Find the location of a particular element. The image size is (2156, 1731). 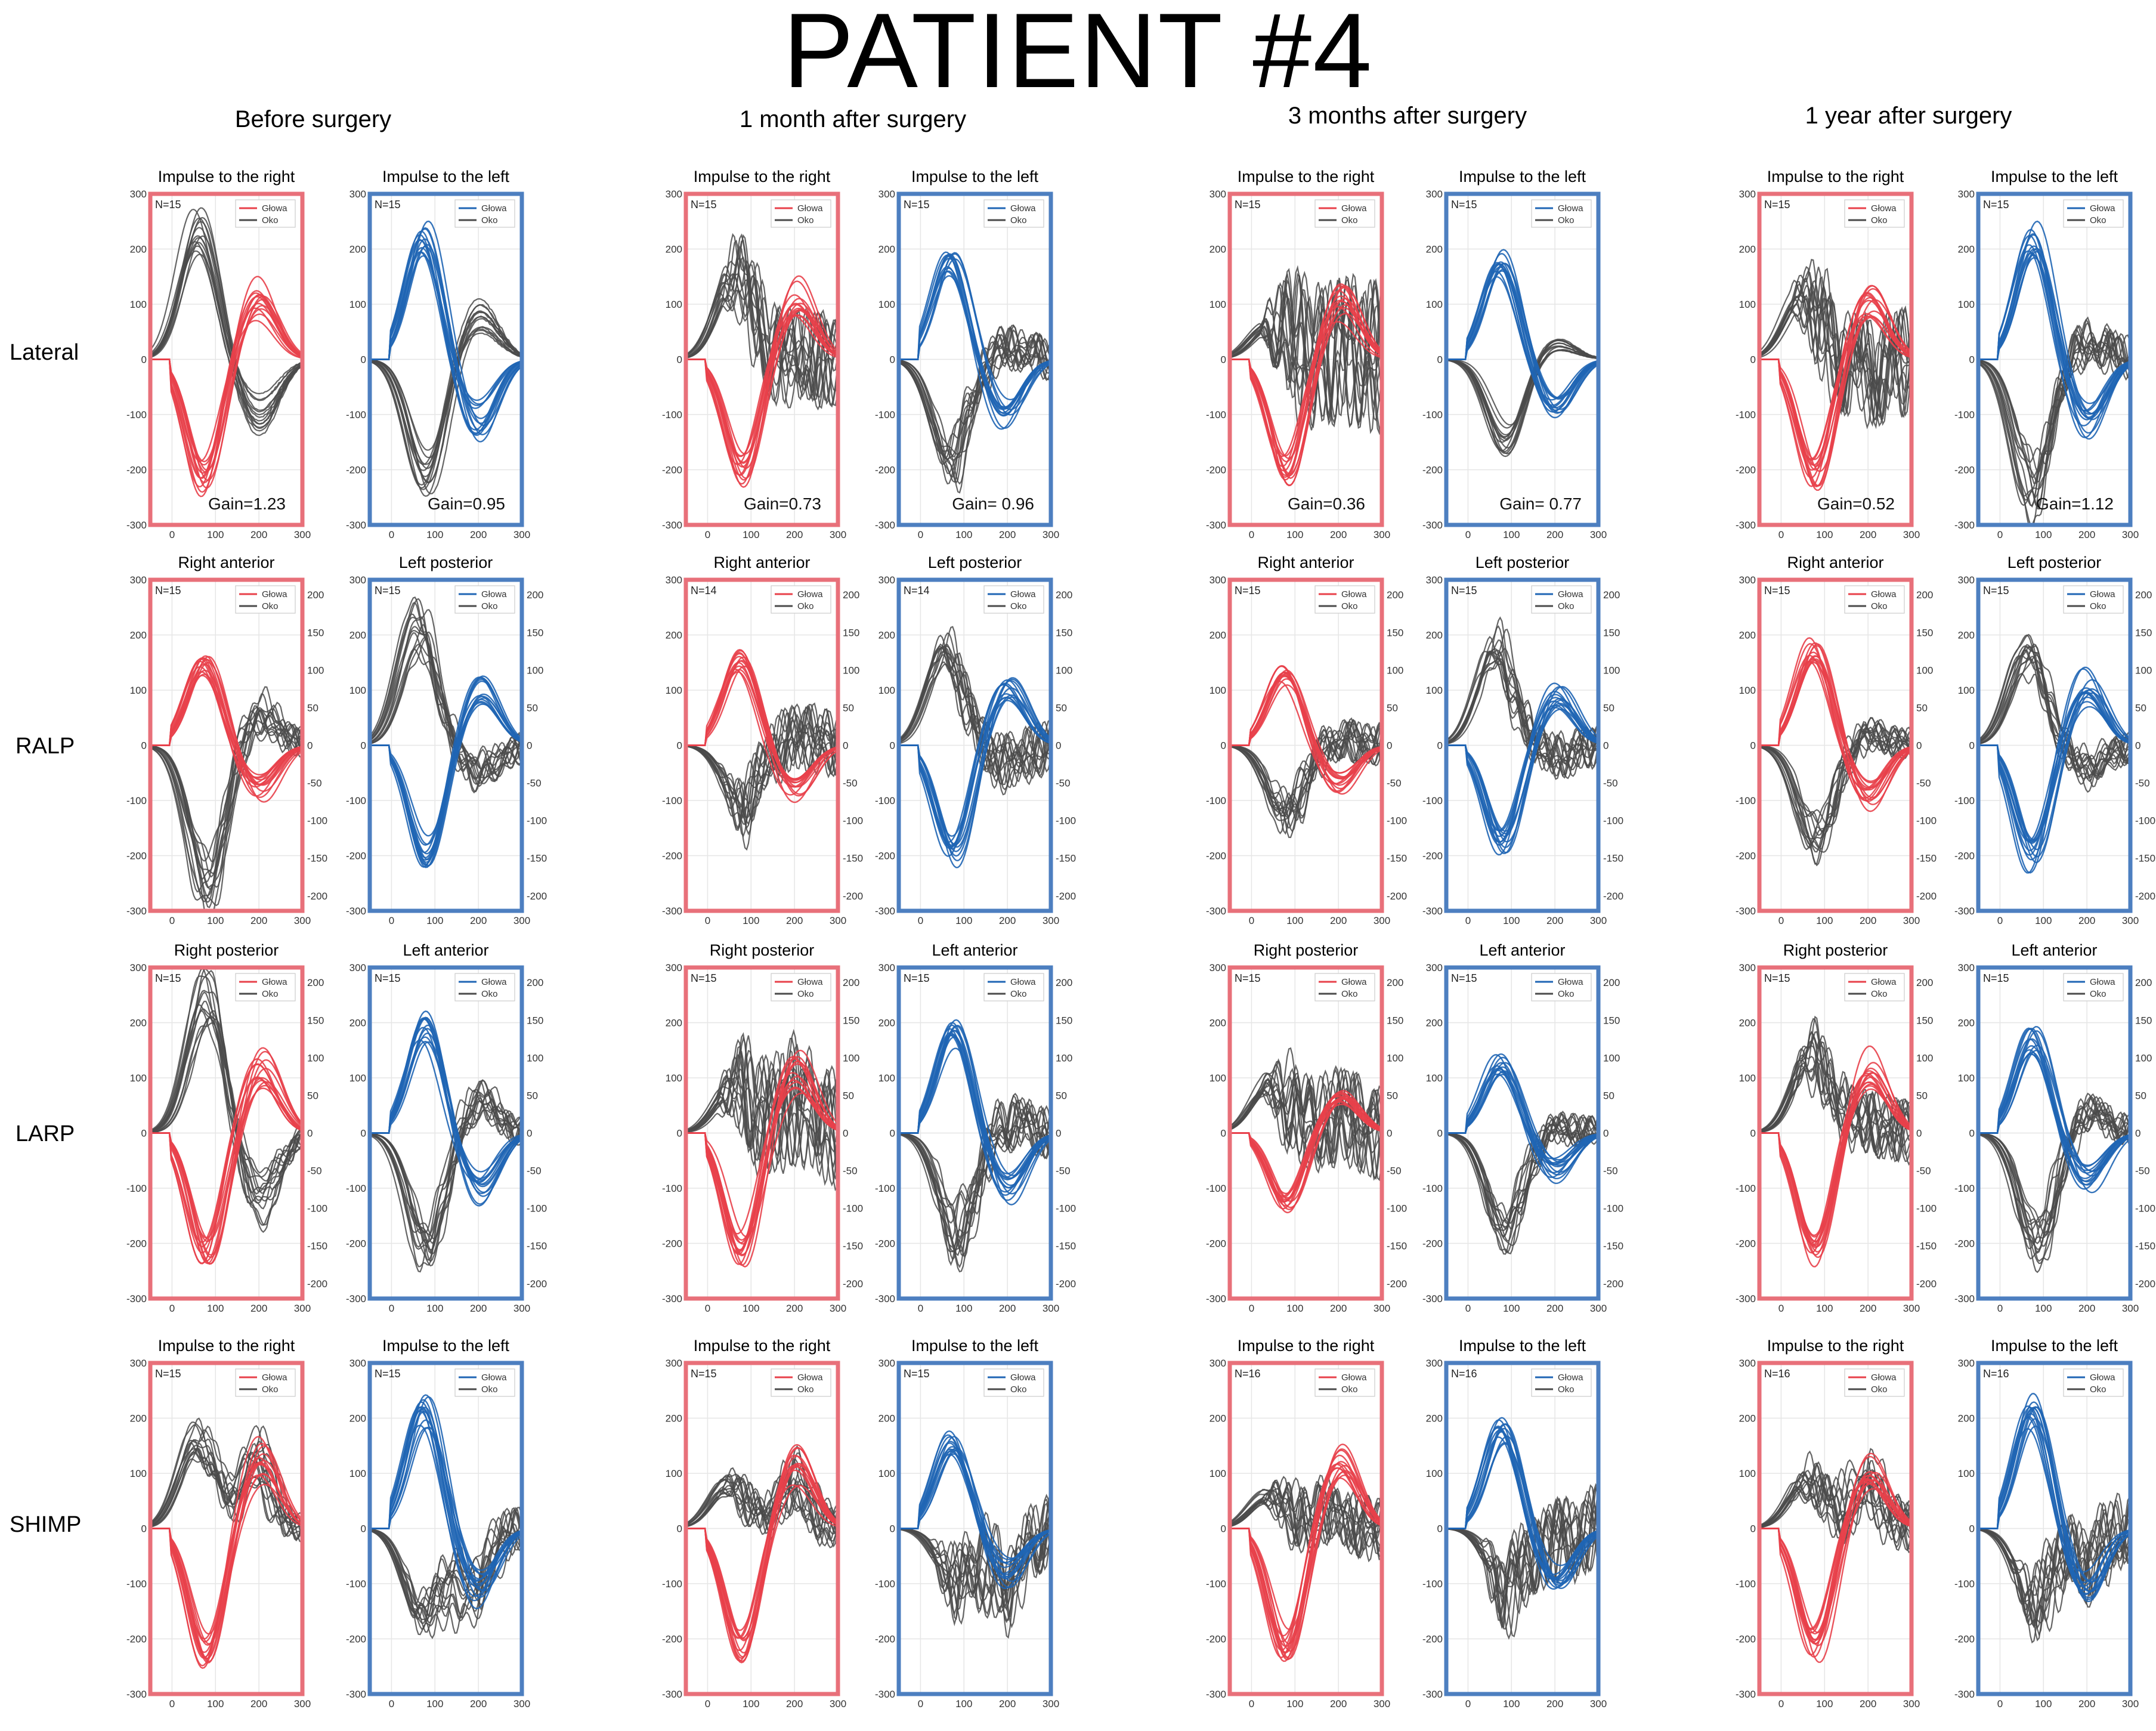

panel-caption: Right anterior is located at coordinates (762, 562).